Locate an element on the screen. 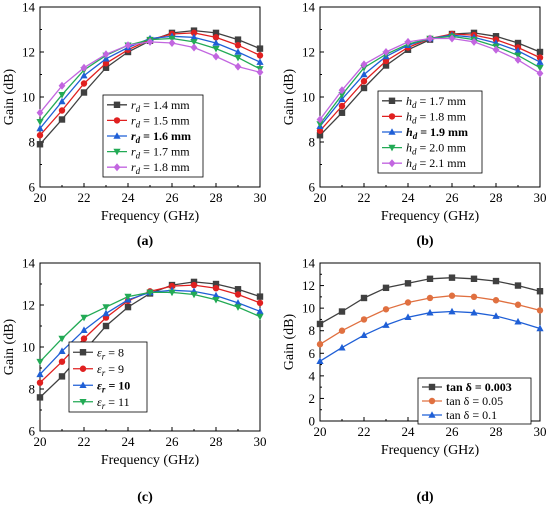 The height and width of the screenshot is (509, 550). x-tick-label: 30 is located at coordinates (260, 197).